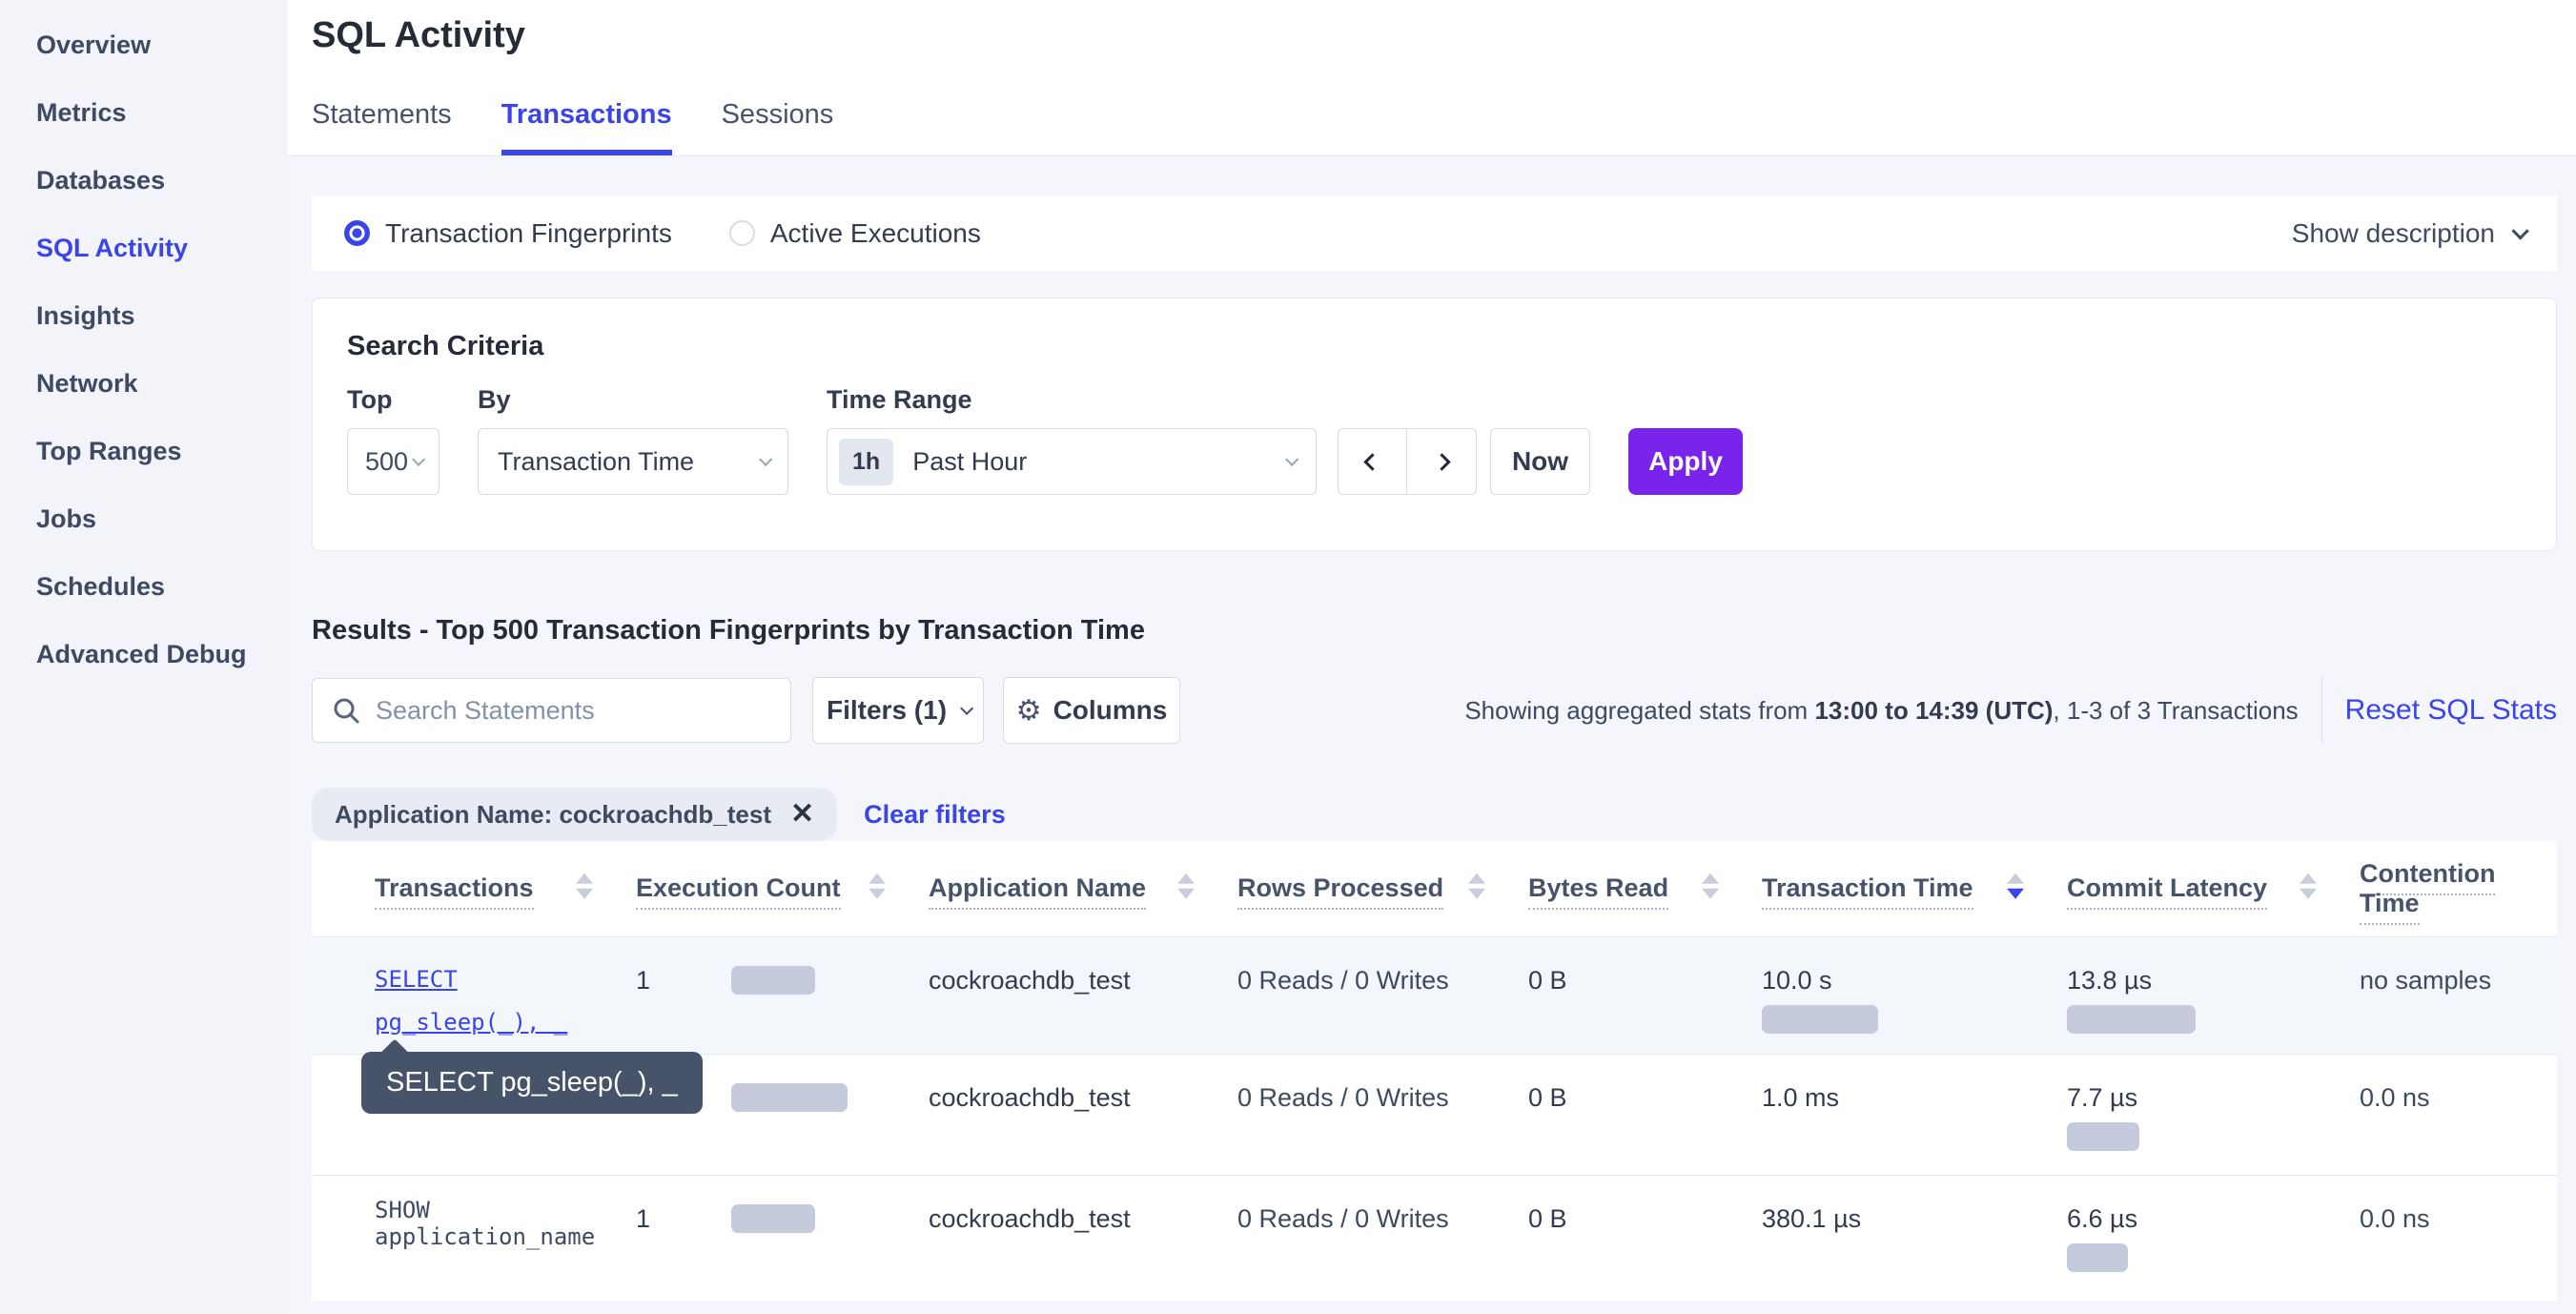  I want to click on by-select: Transaction Time, so click(633, 461).